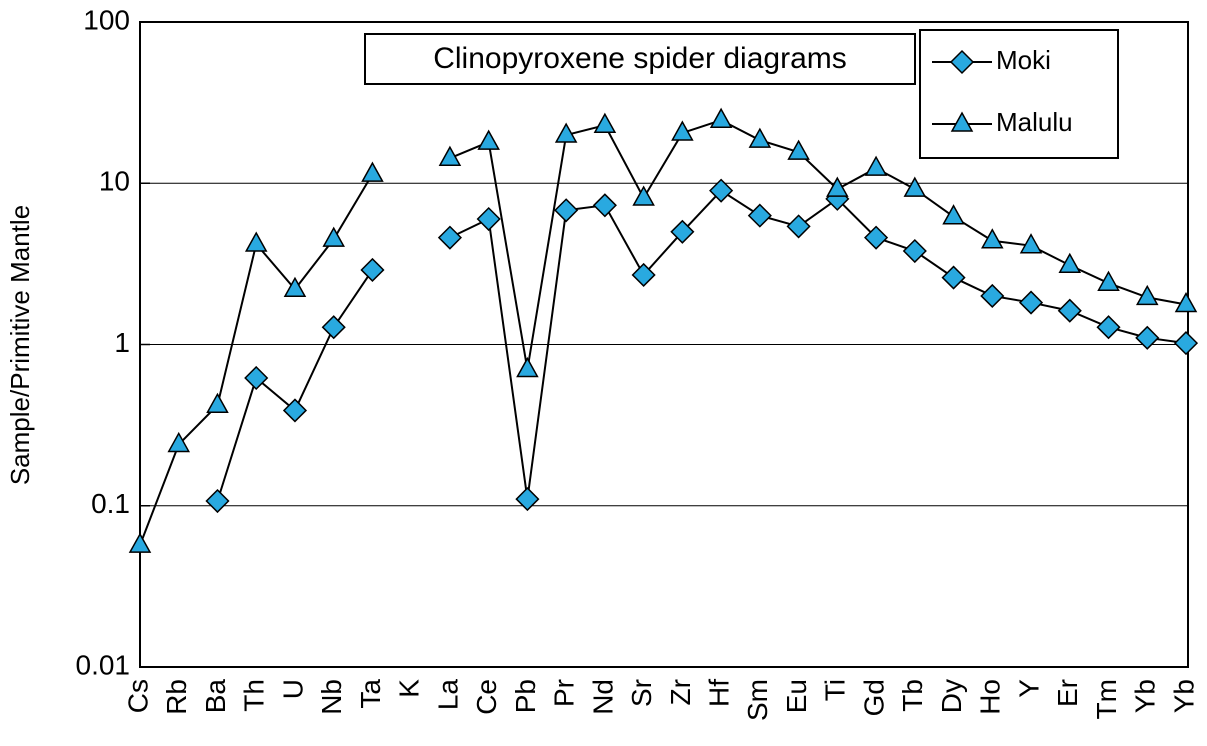  What do you see at coordinates (873, 697) in the screenshot?
I see `x-tick-label: Gd` at bounding box center [873, 697].